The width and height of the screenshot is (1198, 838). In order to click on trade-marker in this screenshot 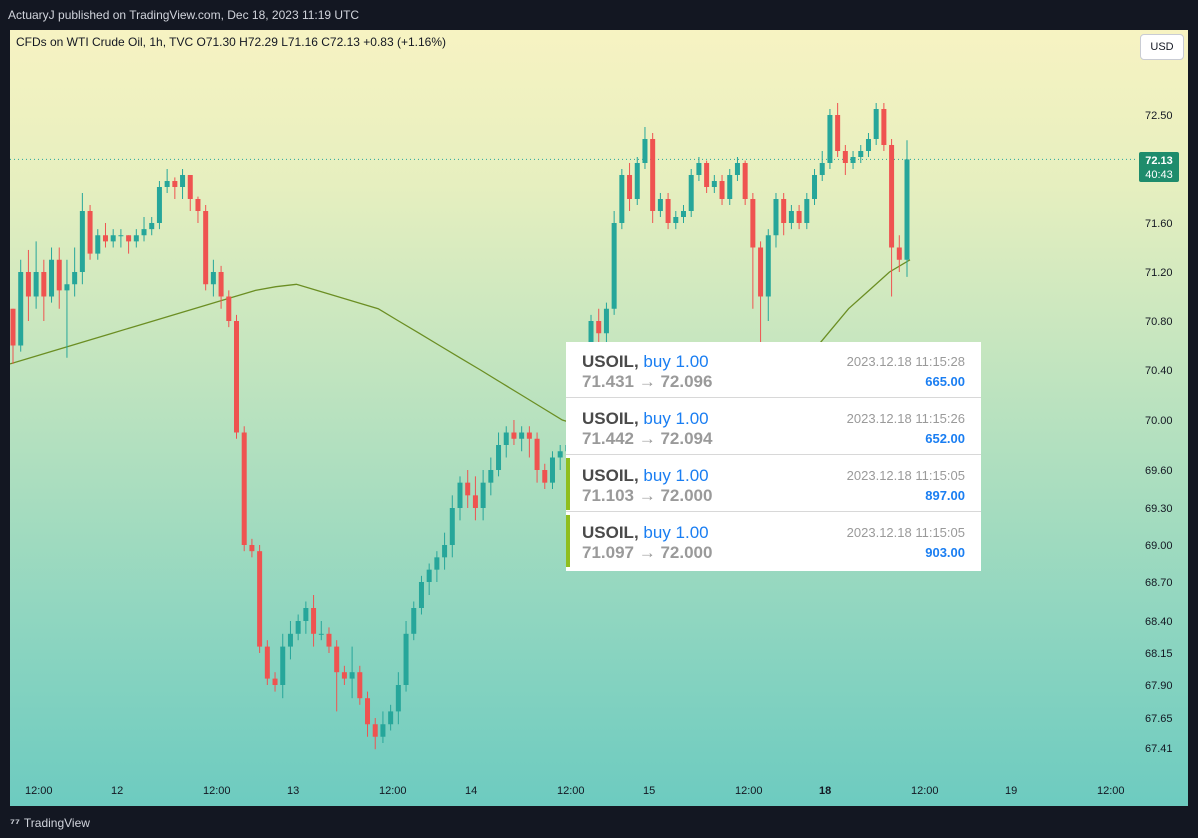, I will do `click(568, 484)`.